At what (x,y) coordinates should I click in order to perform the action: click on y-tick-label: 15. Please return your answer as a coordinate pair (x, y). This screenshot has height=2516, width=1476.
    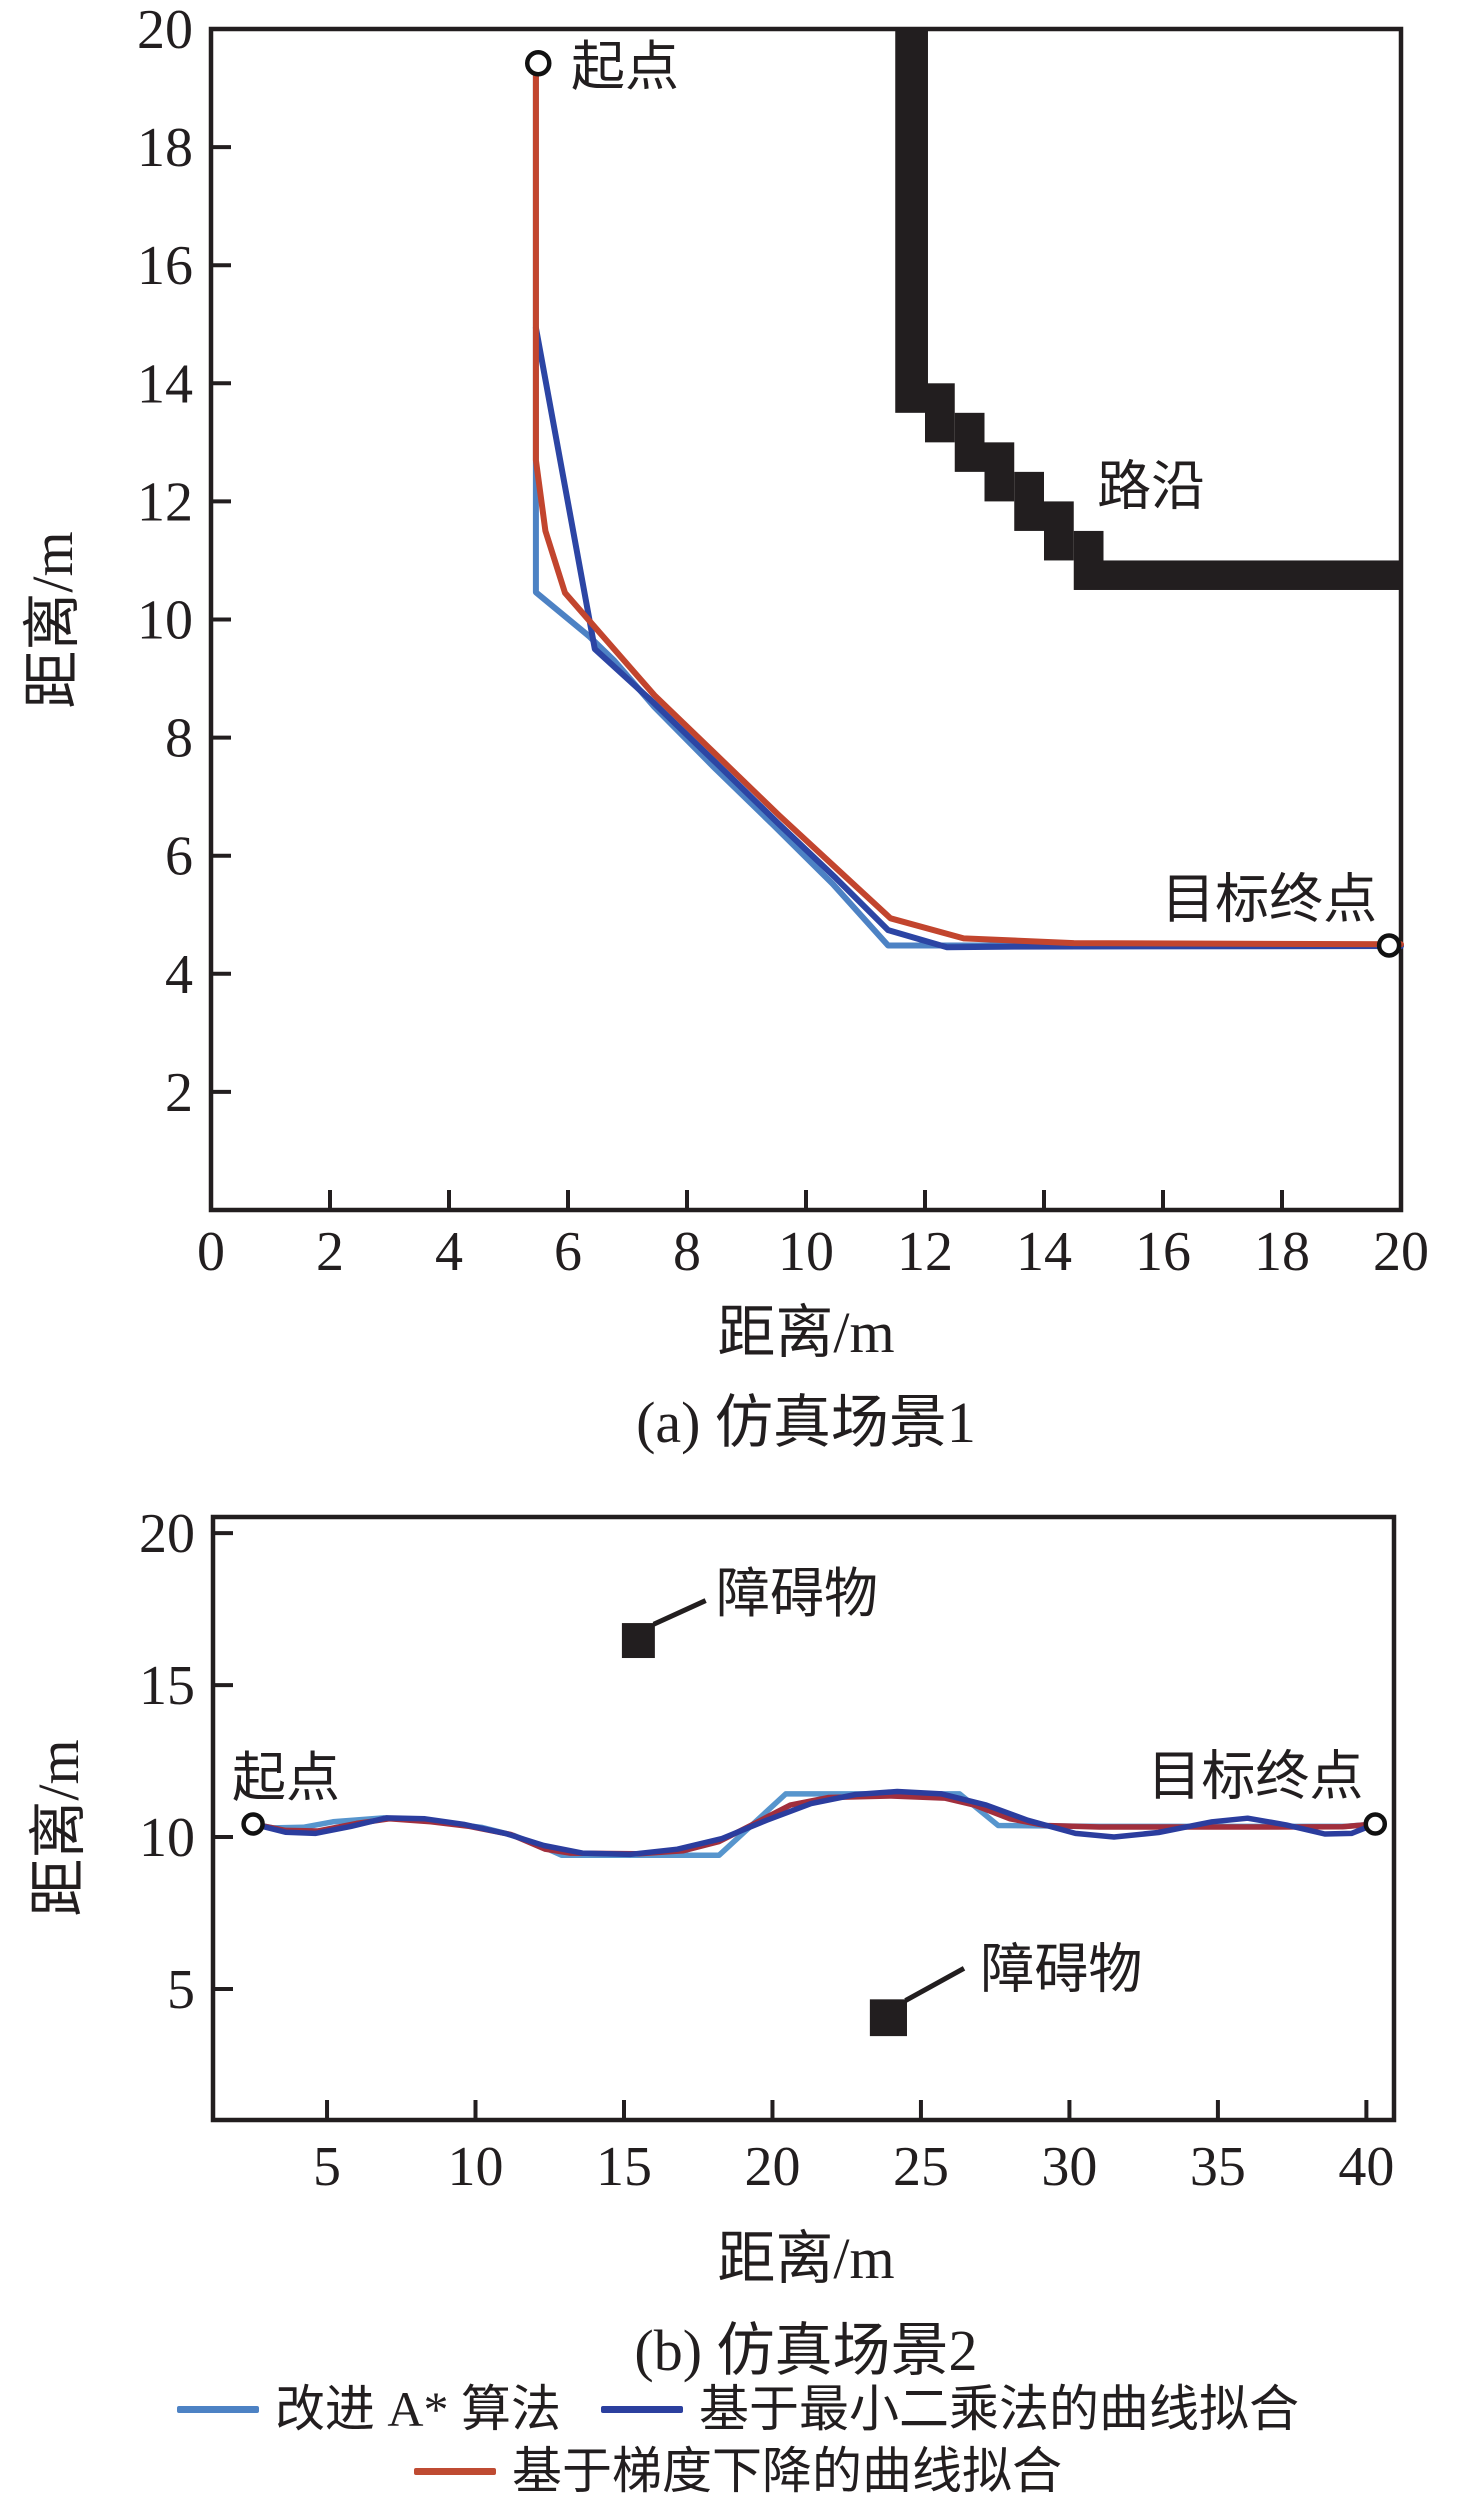
    Looking at the image, I should click on (167, 1686).